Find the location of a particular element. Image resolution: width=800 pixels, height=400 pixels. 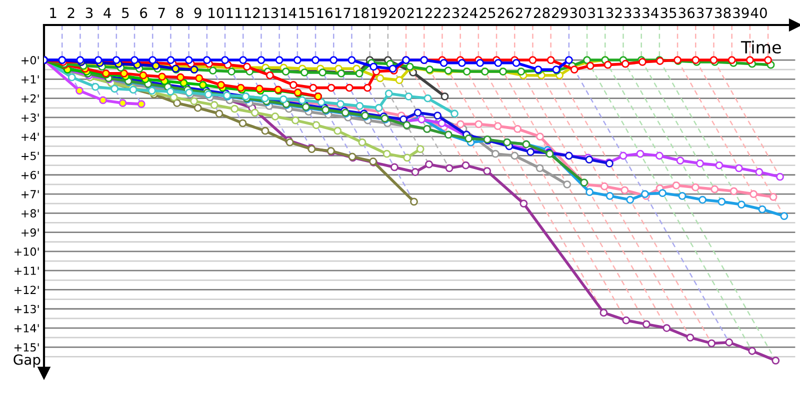

x-tick-label: 16 is located at coordinates (325, 13).